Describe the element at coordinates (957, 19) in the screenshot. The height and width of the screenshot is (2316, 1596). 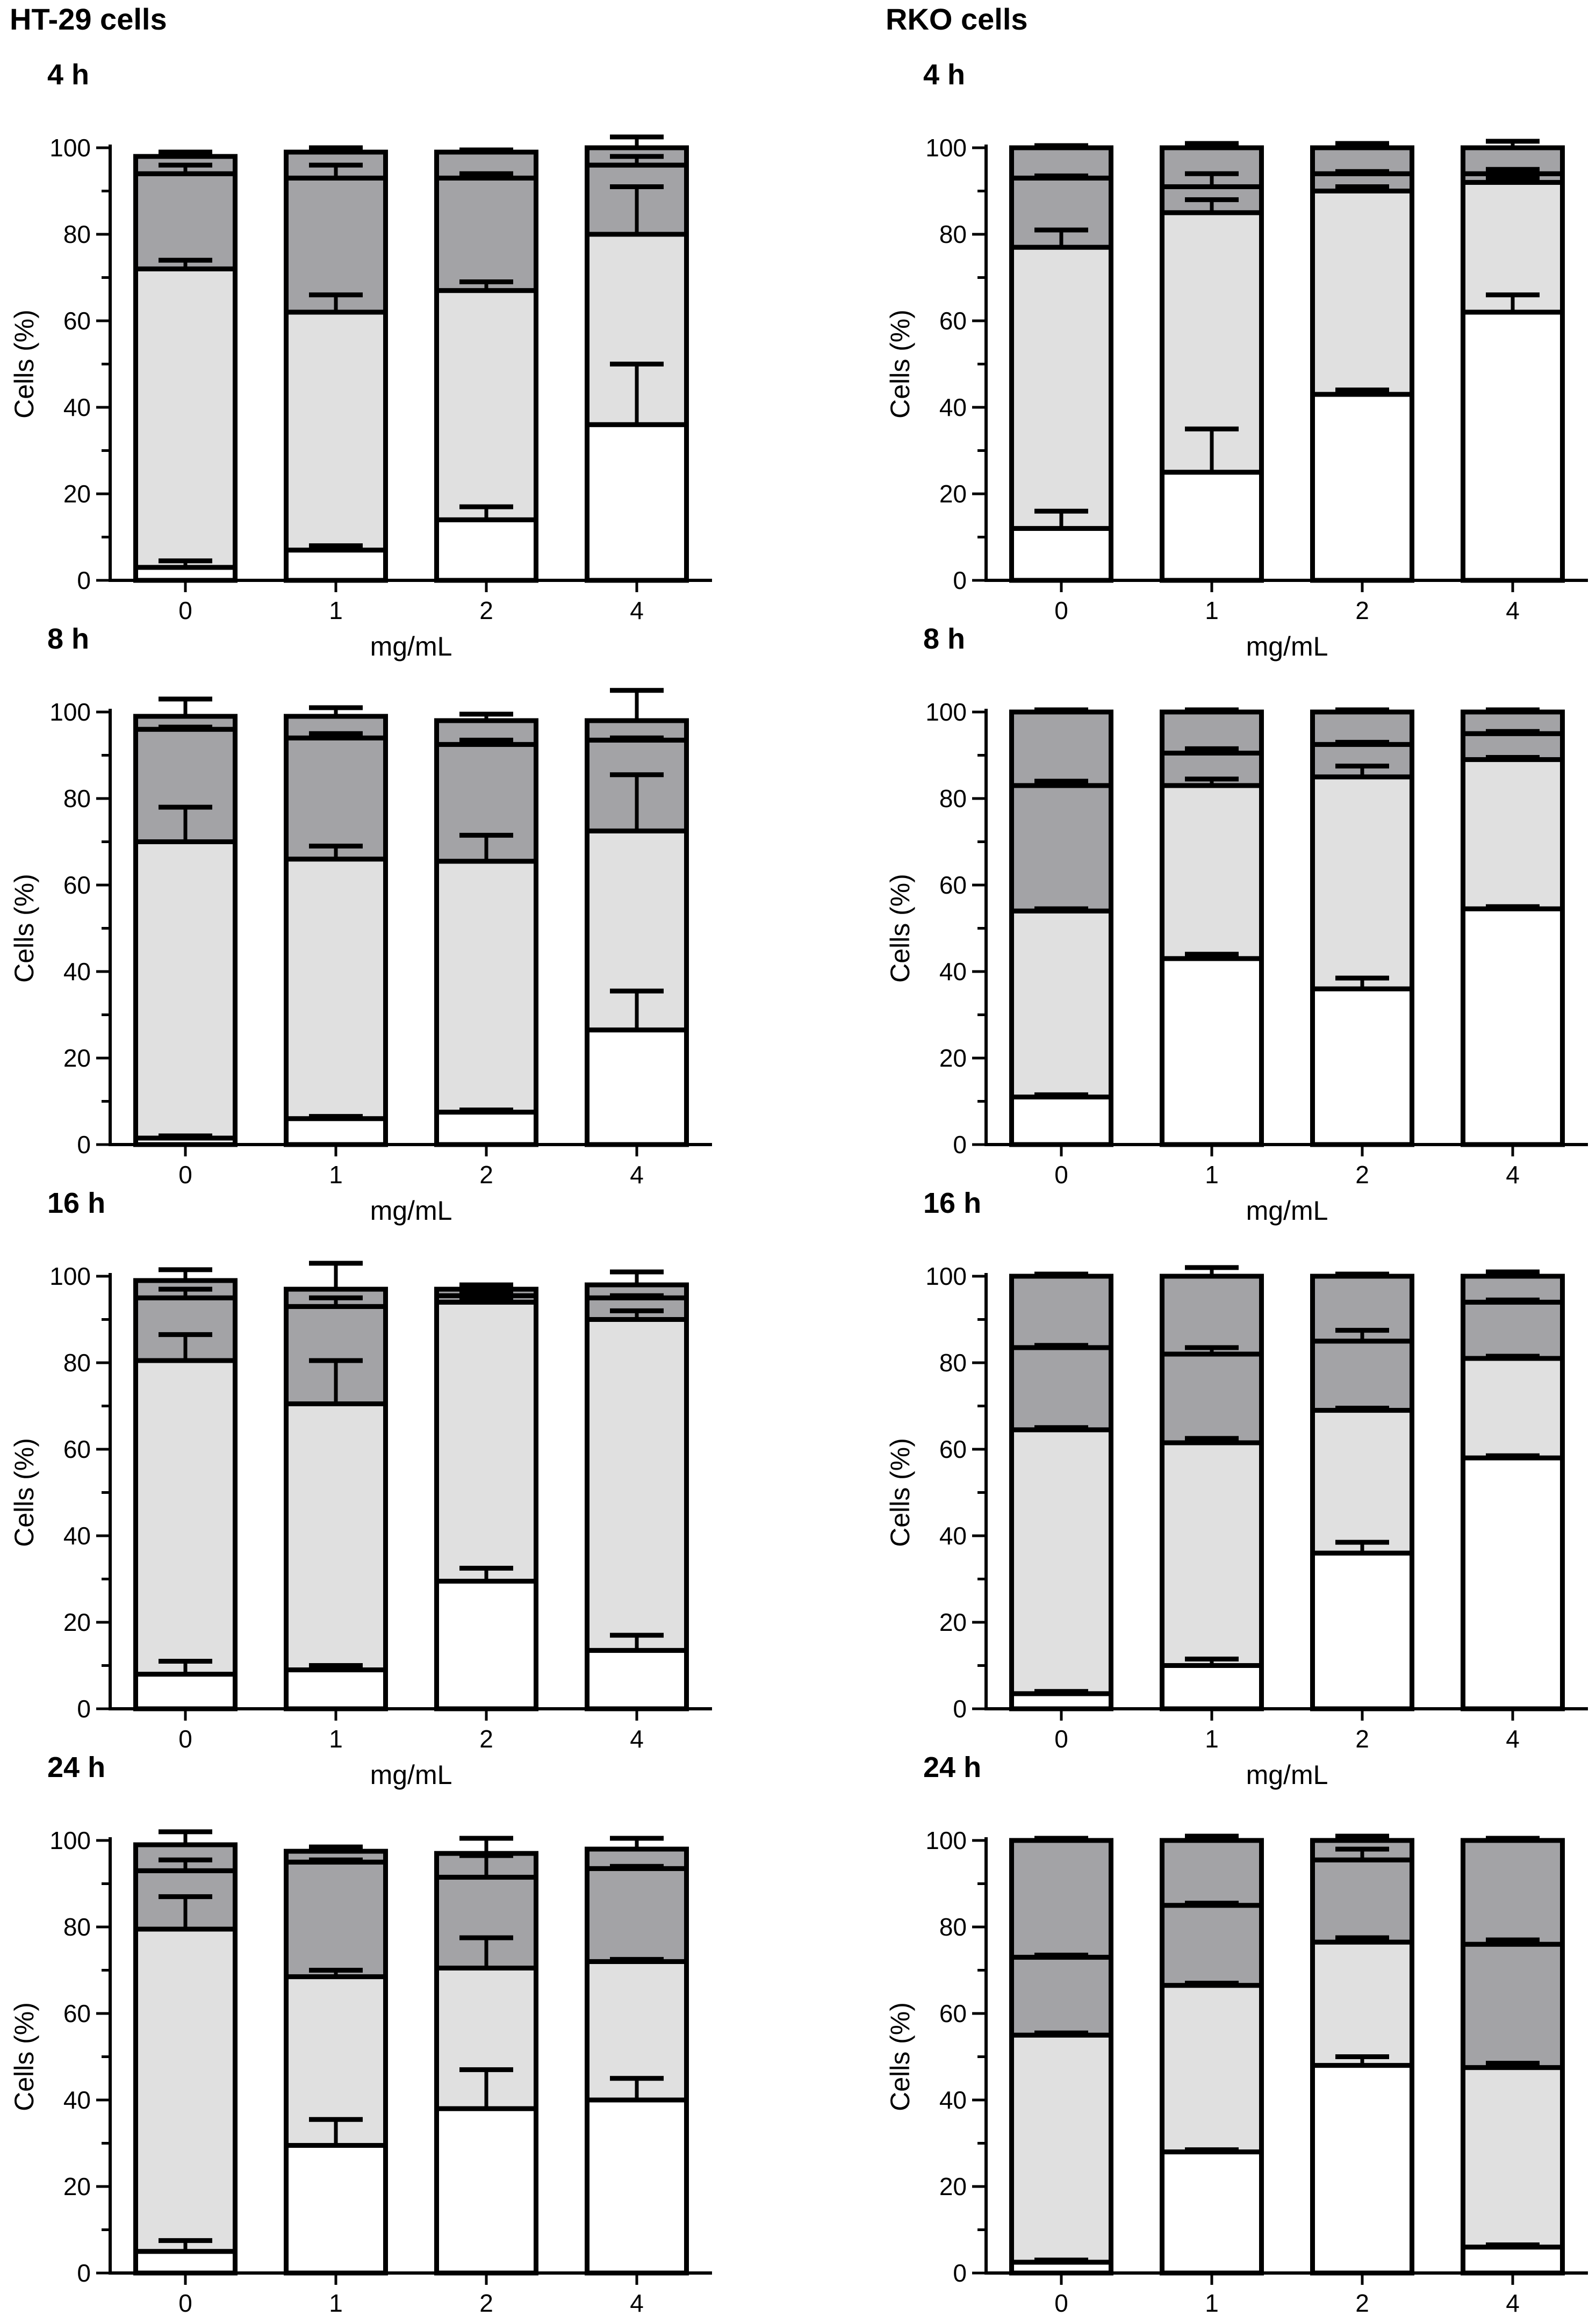
I see `column-title-rko: RKO cells` at that location.